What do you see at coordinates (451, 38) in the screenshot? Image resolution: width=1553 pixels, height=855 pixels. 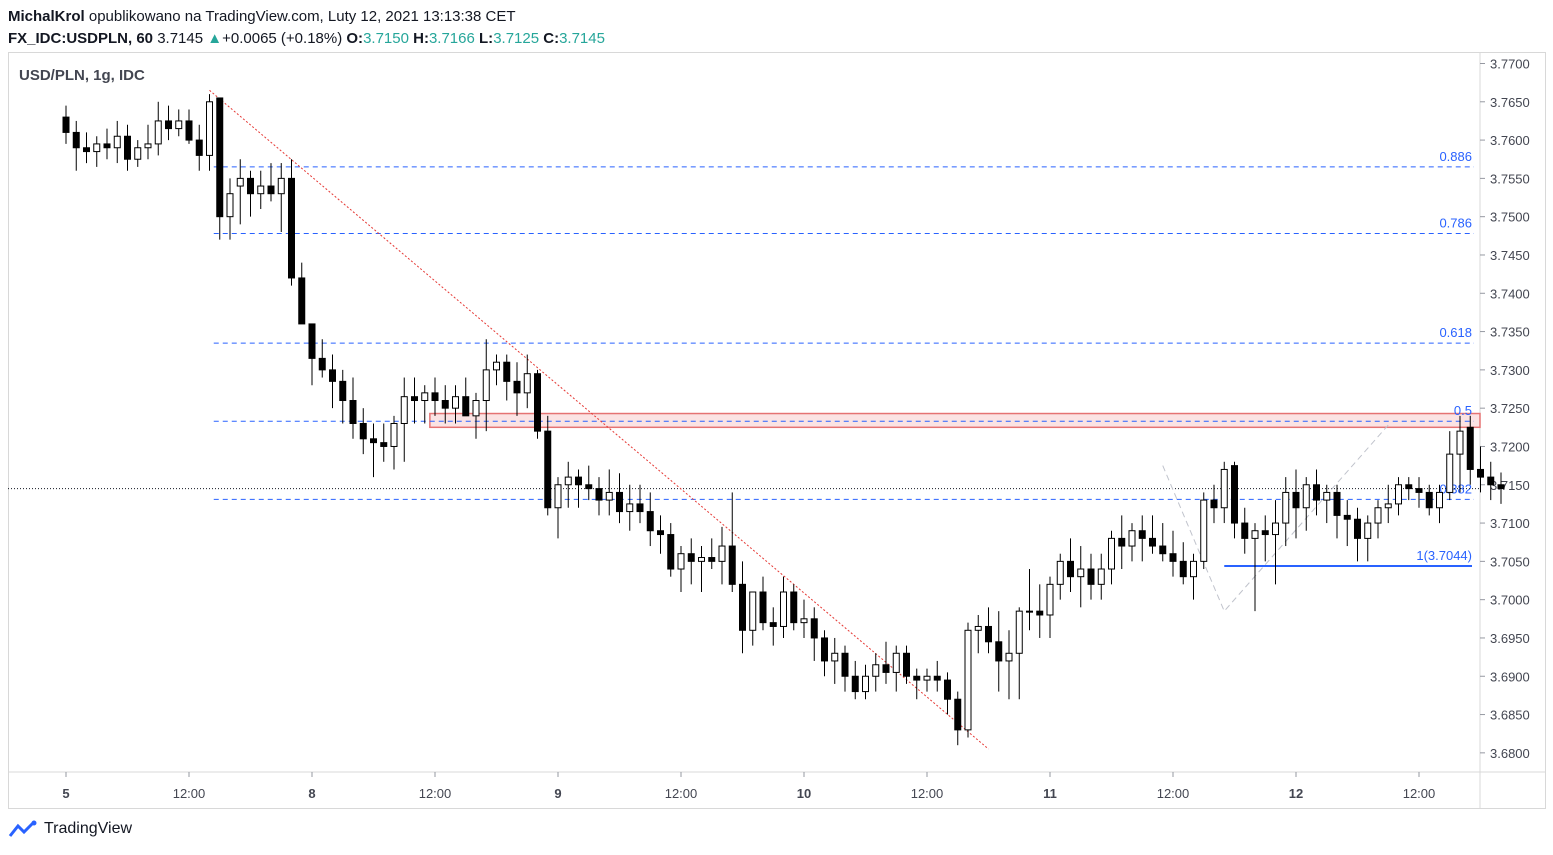 I see `high-value: 3.7166` at bounding box center [451, 38].